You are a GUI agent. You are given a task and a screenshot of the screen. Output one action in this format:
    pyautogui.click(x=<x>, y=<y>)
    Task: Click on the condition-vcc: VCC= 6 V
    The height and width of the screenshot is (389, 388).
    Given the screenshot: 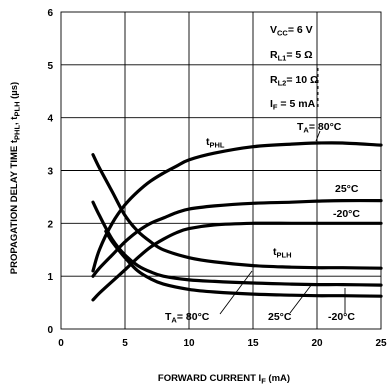 What is the action you would take?
    pyautogui.click(x=291, y=31)
    